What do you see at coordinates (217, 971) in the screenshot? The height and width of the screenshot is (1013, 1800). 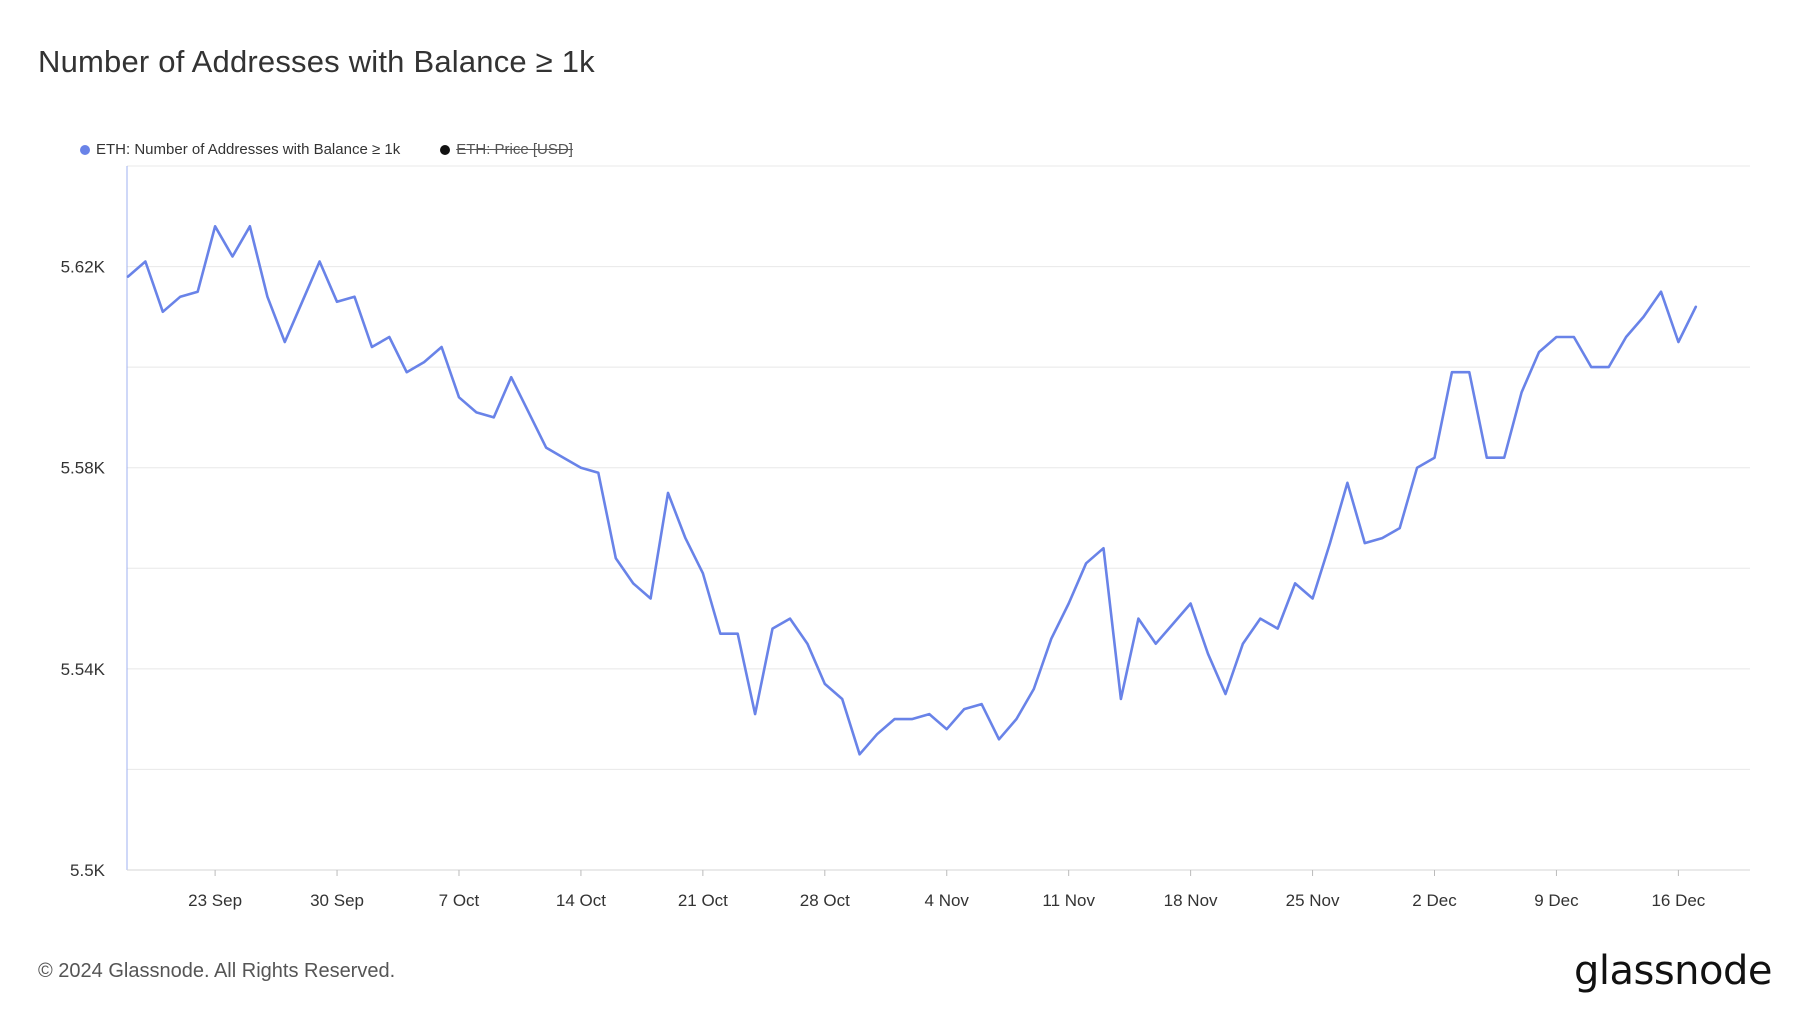 I see `copyright-text: © 2024 Glassnode. All Rights Reserved.` at bounding box center [217, 971].